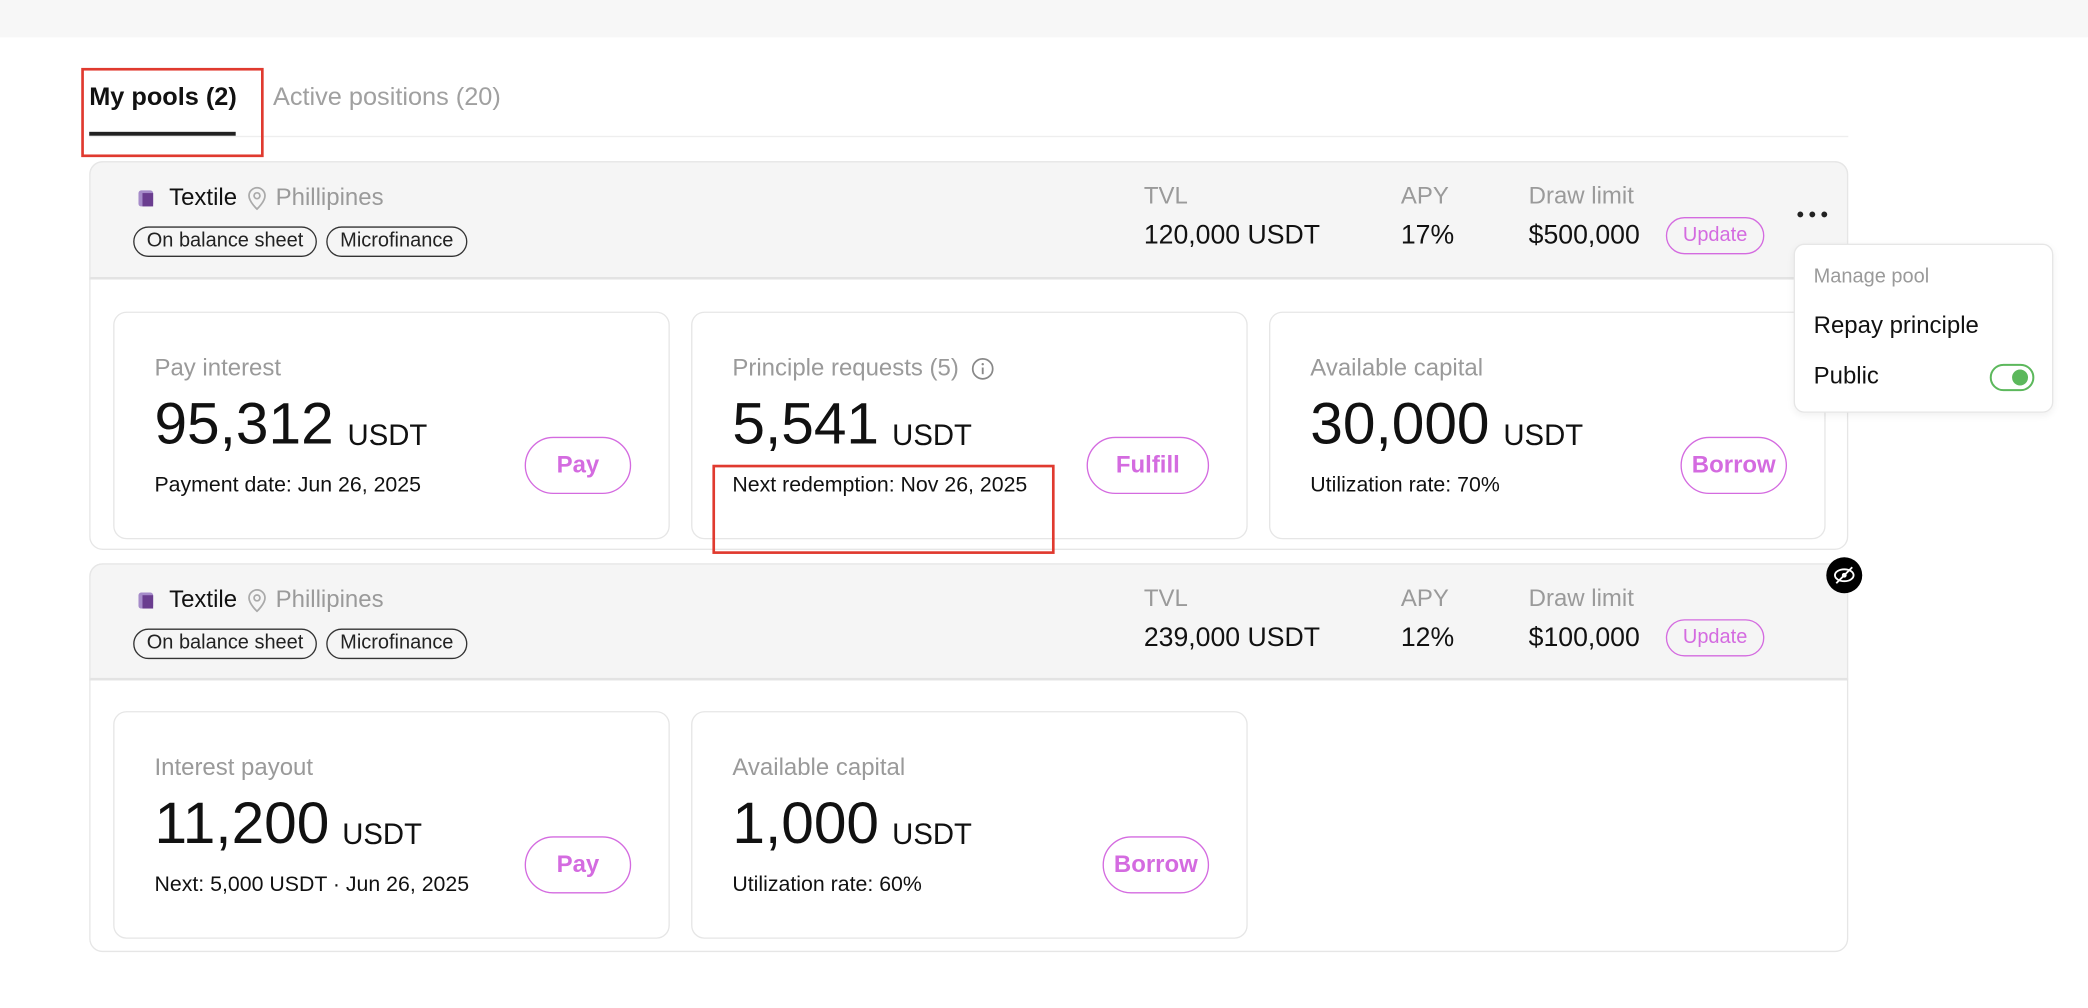  What do you see at coordinates (242, 824) in the screenshot?
I see `metric-amount: 11,200` at bounding box center [242, 824].